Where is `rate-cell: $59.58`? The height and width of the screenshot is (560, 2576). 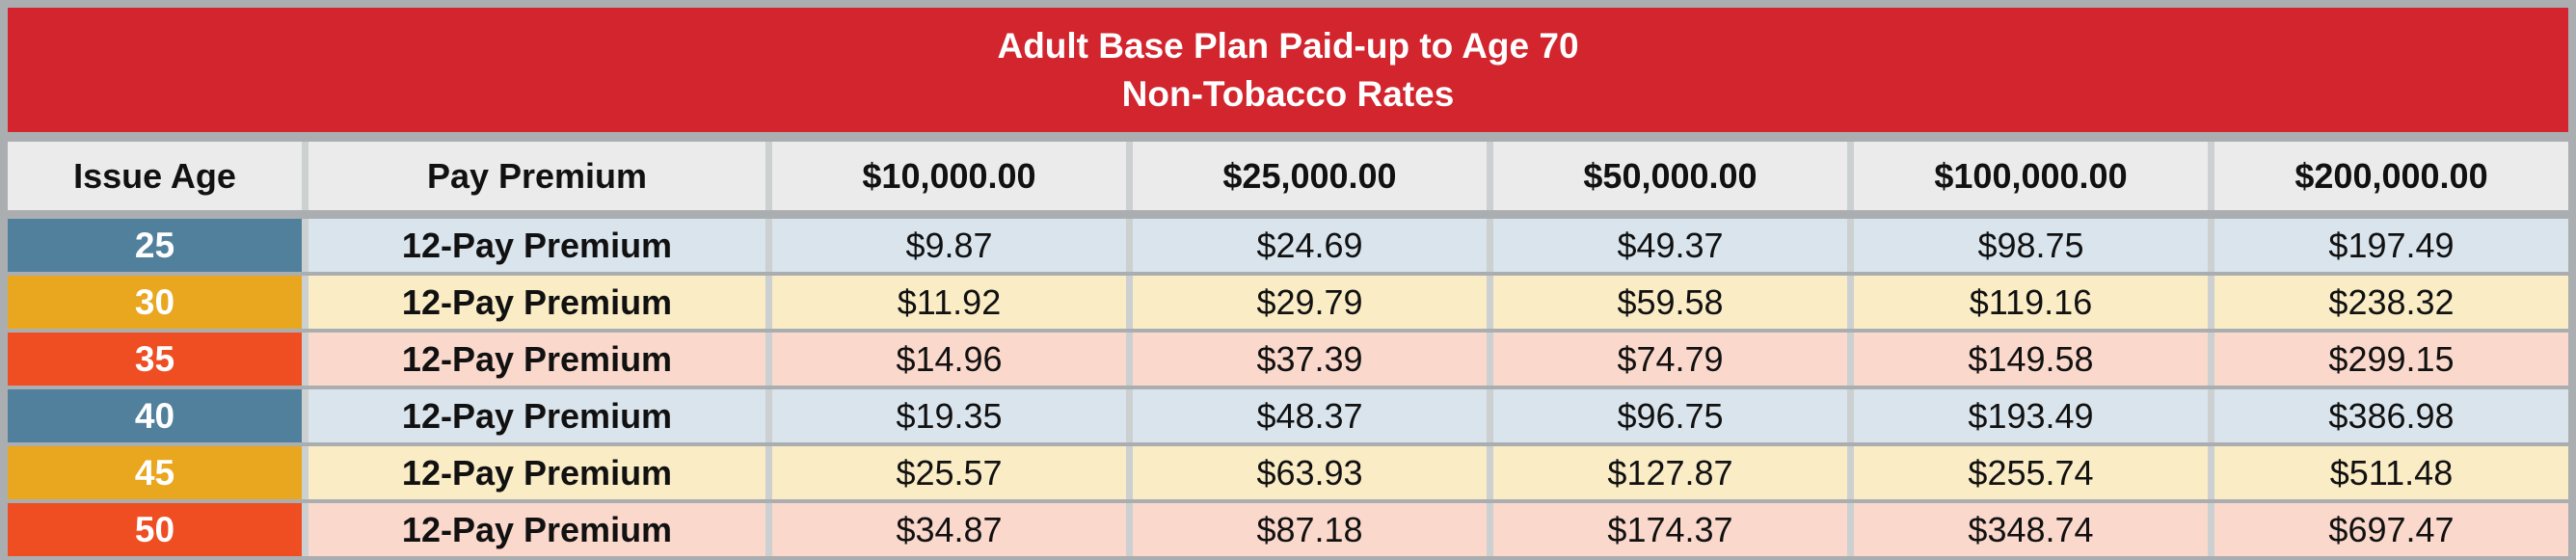
rate-cell: $59.58 is located at coordinates (1670, 302).